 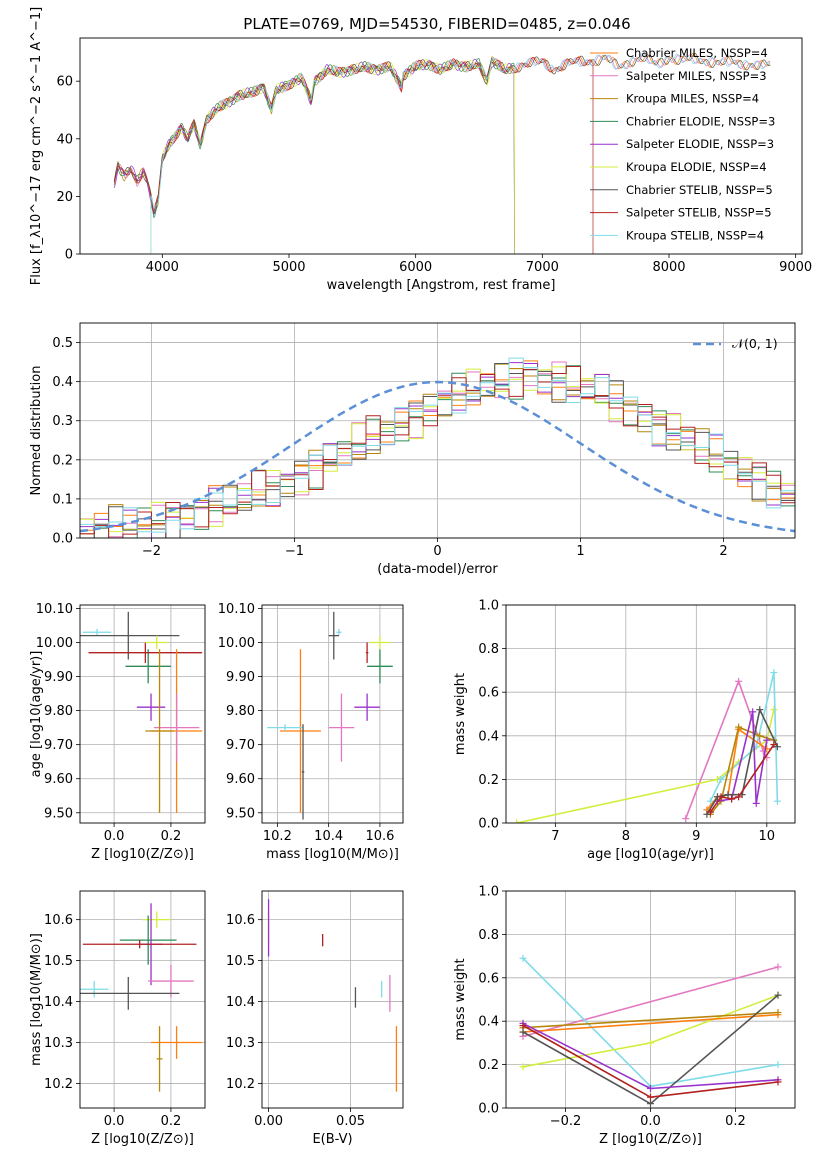 I want to click on y-tick-label: 1.0, so click(x=488, y=892).